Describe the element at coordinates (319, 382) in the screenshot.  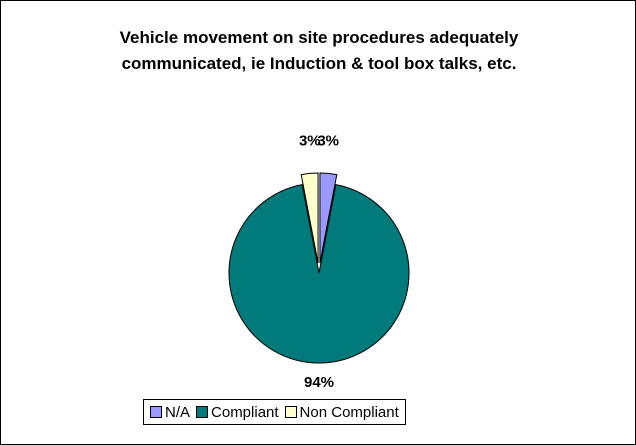
I see `data-label: 94%` at that location.